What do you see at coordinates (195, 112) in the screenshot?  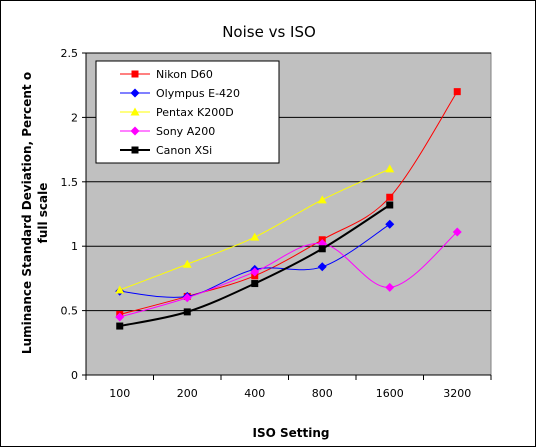 I see `legend-label: Pentax K200D` at bounding box center [195, 112].